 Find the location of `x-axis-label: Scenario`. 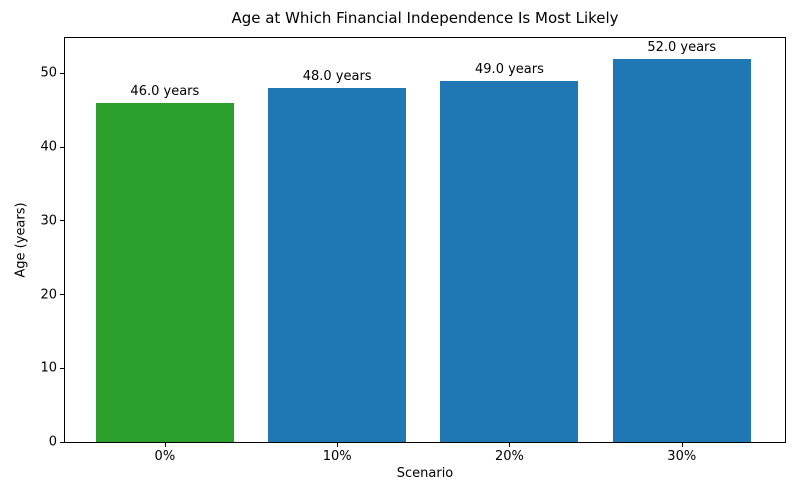

x-axis-label: Scenario is located at coordinates (425, 473).